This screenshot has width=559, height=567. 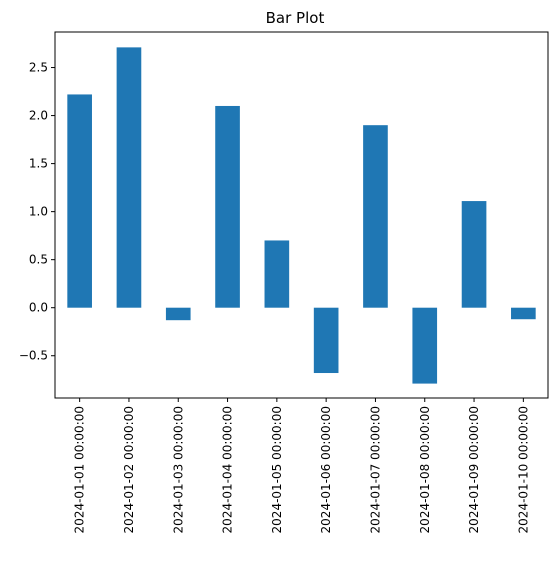 I want to click on y-axis: −0.5 0.0 0.5 1.0 1.5 2.0 2.5, so click(x=37, y=212).